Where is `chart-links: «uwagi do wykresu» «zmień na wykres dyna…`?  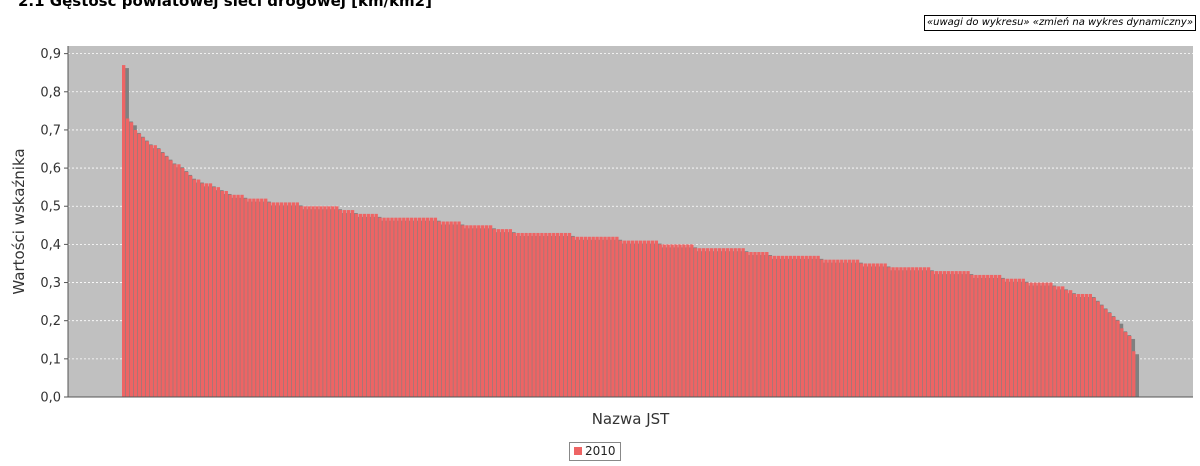
chart-links: «uwagi do wykresu» «zmień na wykres dyna… is located at coordinates (1059, 23).